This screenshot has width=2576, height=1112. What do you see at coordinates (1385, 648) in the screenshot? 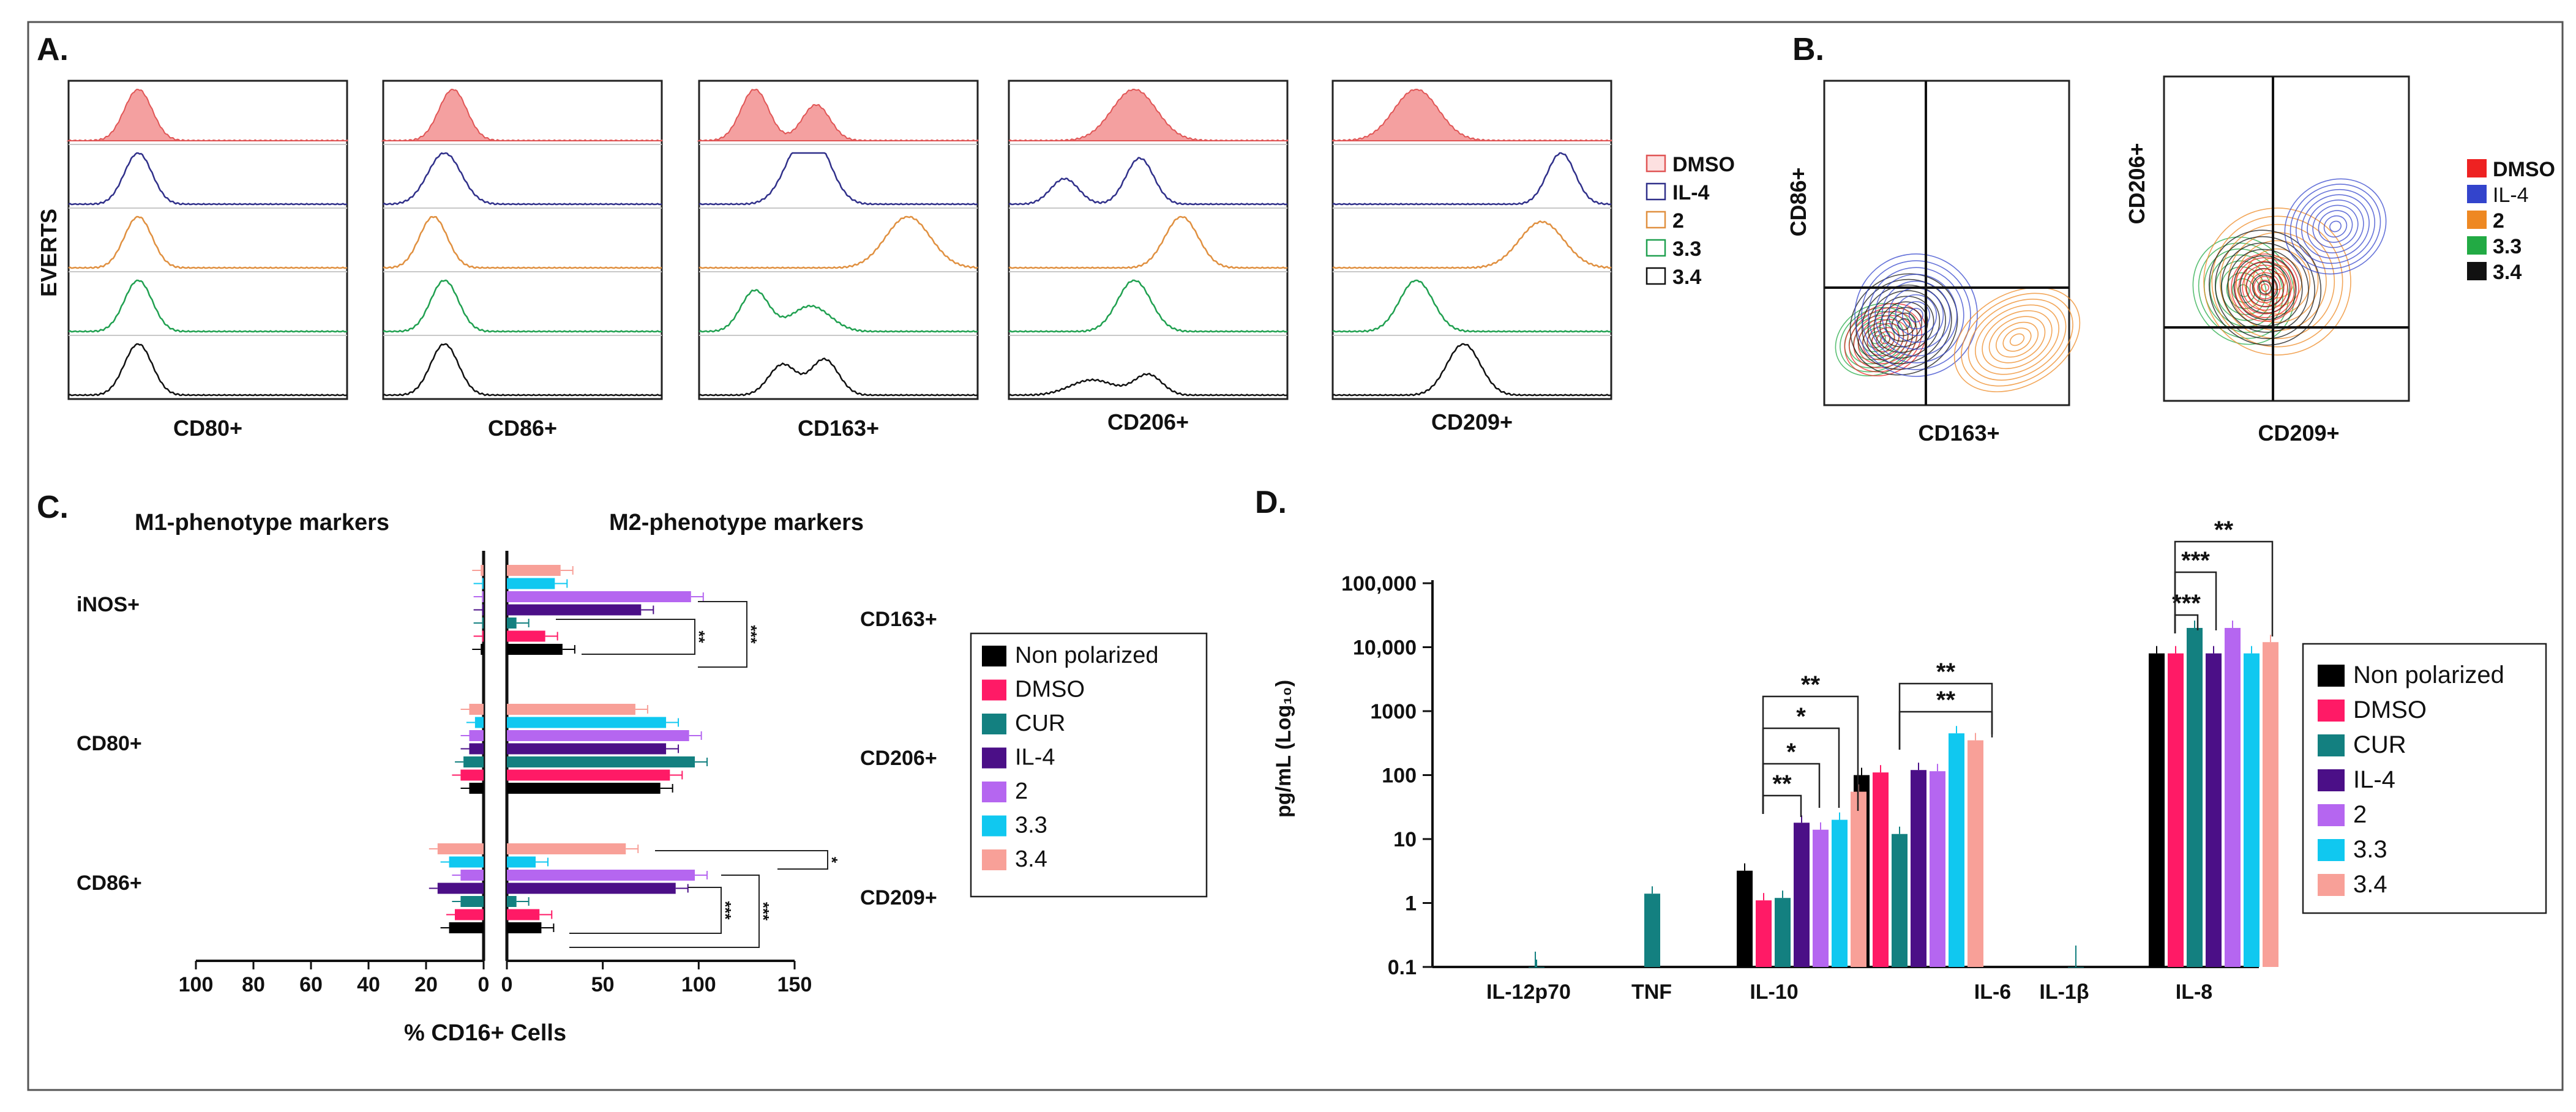
I see `y-tick-label: 10,000` at bounding box center [1385, 648].